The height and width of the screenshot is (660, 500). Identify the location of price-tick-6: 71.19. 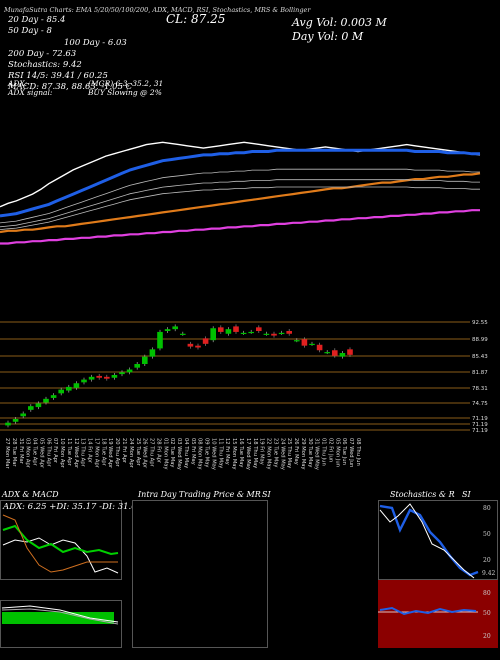
(480, 419).